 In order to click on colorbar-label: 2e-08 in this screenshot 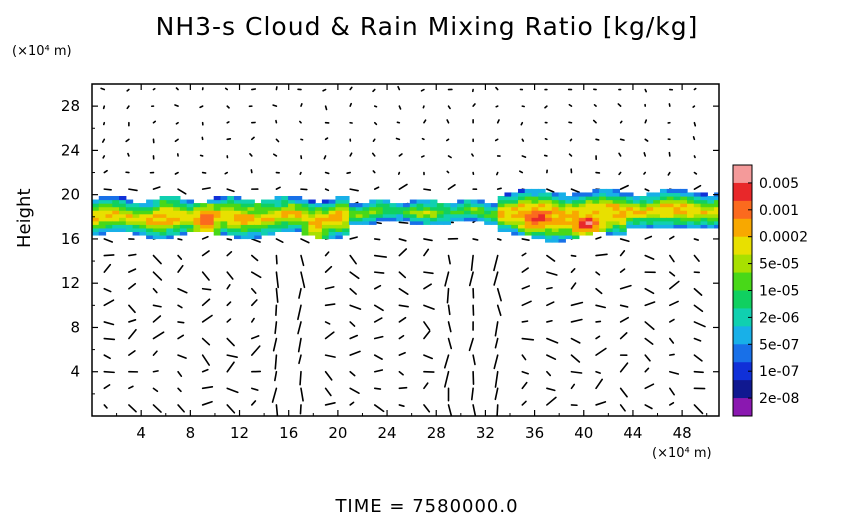, I will do `click(779, 399)`.